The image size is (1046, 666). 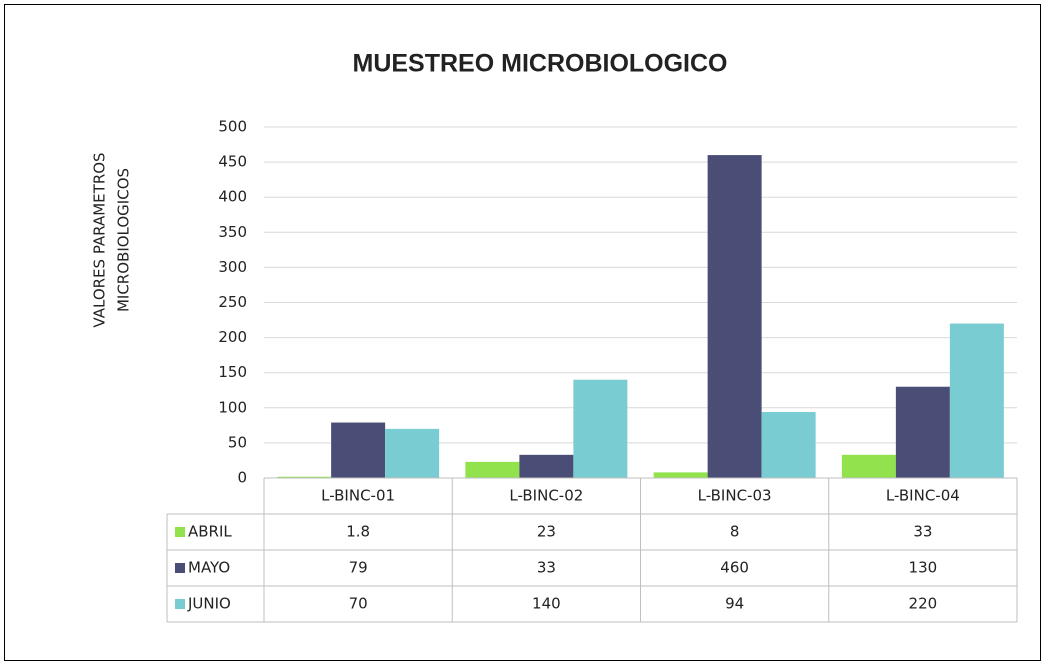 What do you see at coordinates (232, 127) in the screenshot?
I see `y-tick-label: 500` at bounding box center [232, 127].